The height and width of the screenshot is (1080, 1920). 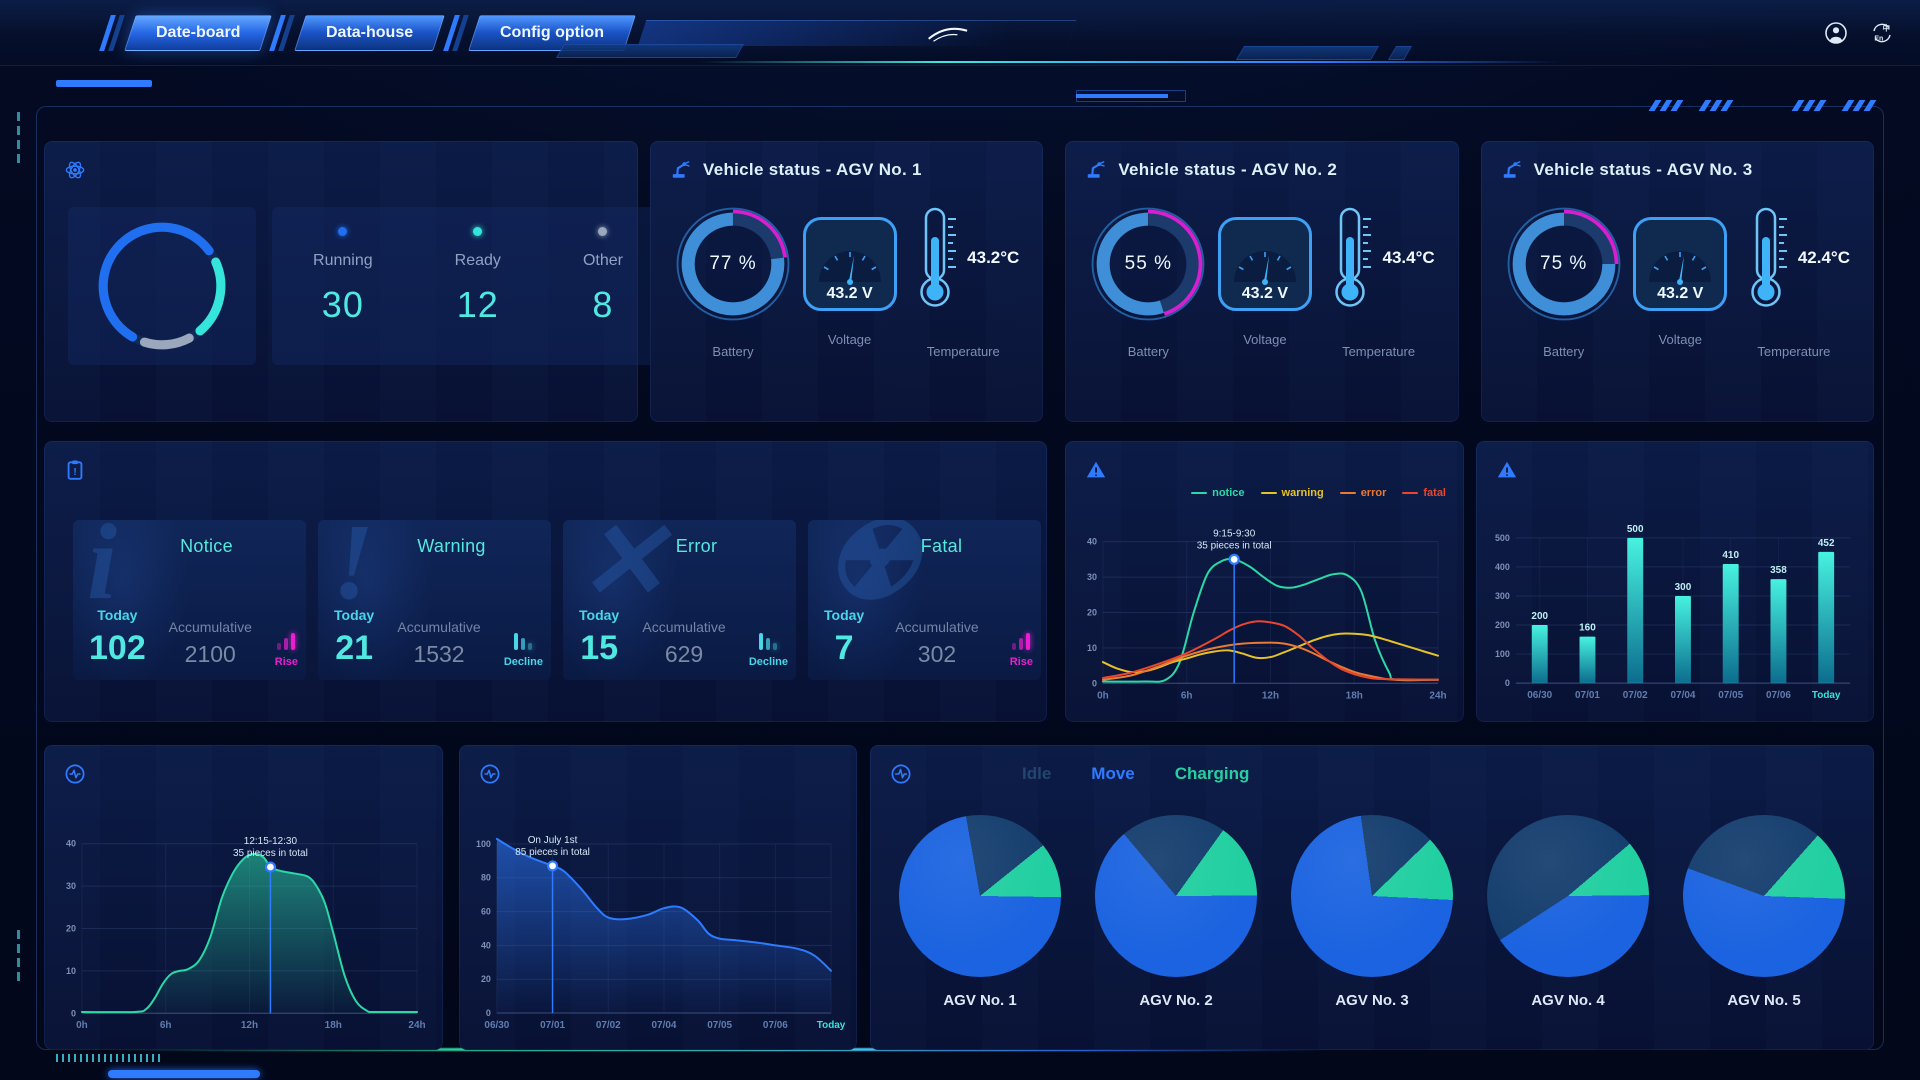 I want to click on anomaly-legend: notice warning error fatal, so click(x=1318, y=493).